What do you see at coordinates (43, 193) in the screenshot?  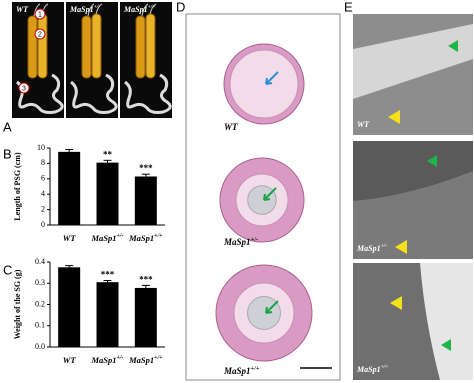 I see `y-tick-label: 4` at bounding box center [43, 193].